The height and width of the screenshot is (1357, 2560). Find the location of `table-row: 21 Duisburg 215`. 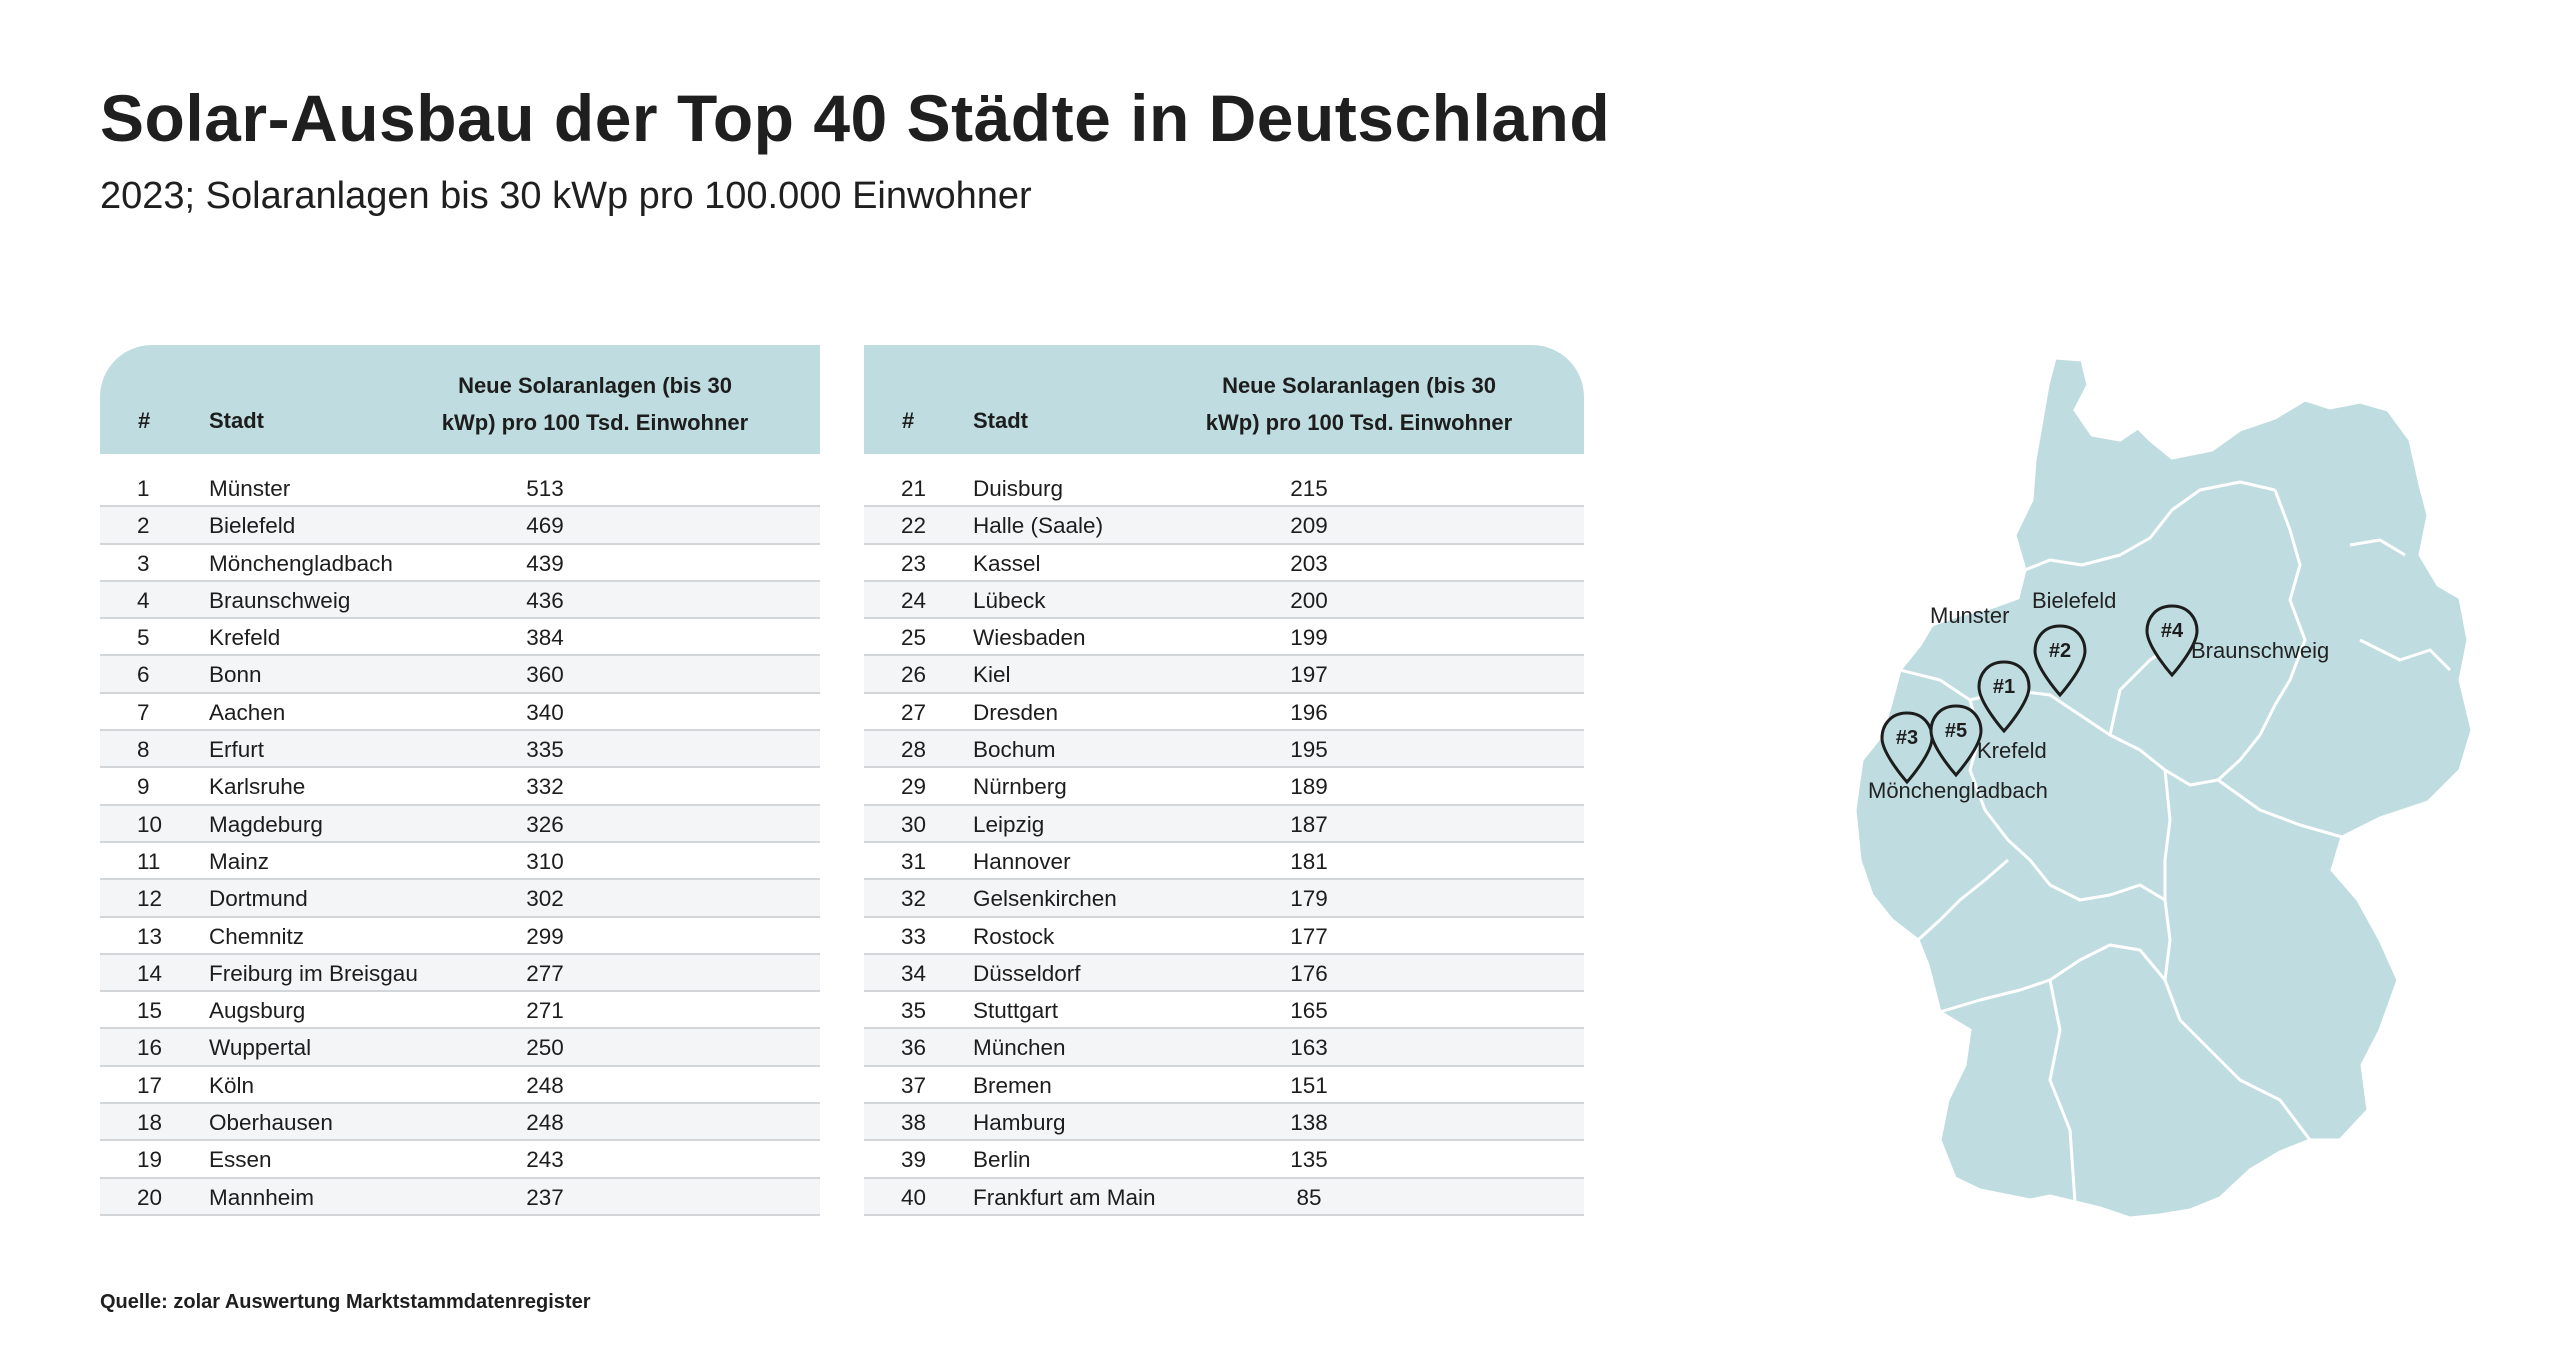

table-row: 21 Duisburg 215 is located at coordinates (1224, 489).